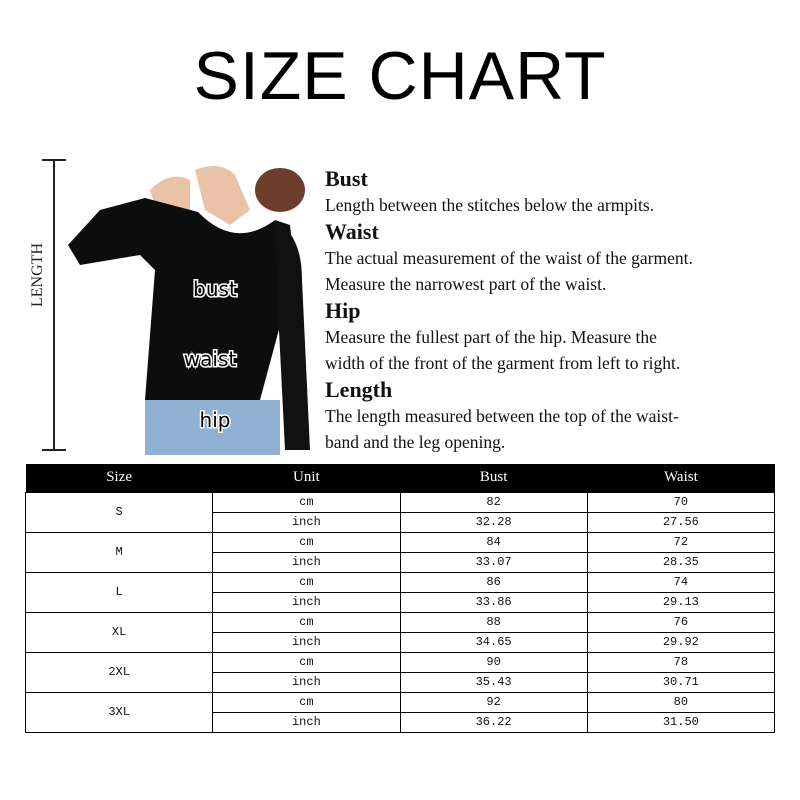 The width and height of the screenshot is (800, 800). I want to click on waist-label: waist, so click(210, 359).